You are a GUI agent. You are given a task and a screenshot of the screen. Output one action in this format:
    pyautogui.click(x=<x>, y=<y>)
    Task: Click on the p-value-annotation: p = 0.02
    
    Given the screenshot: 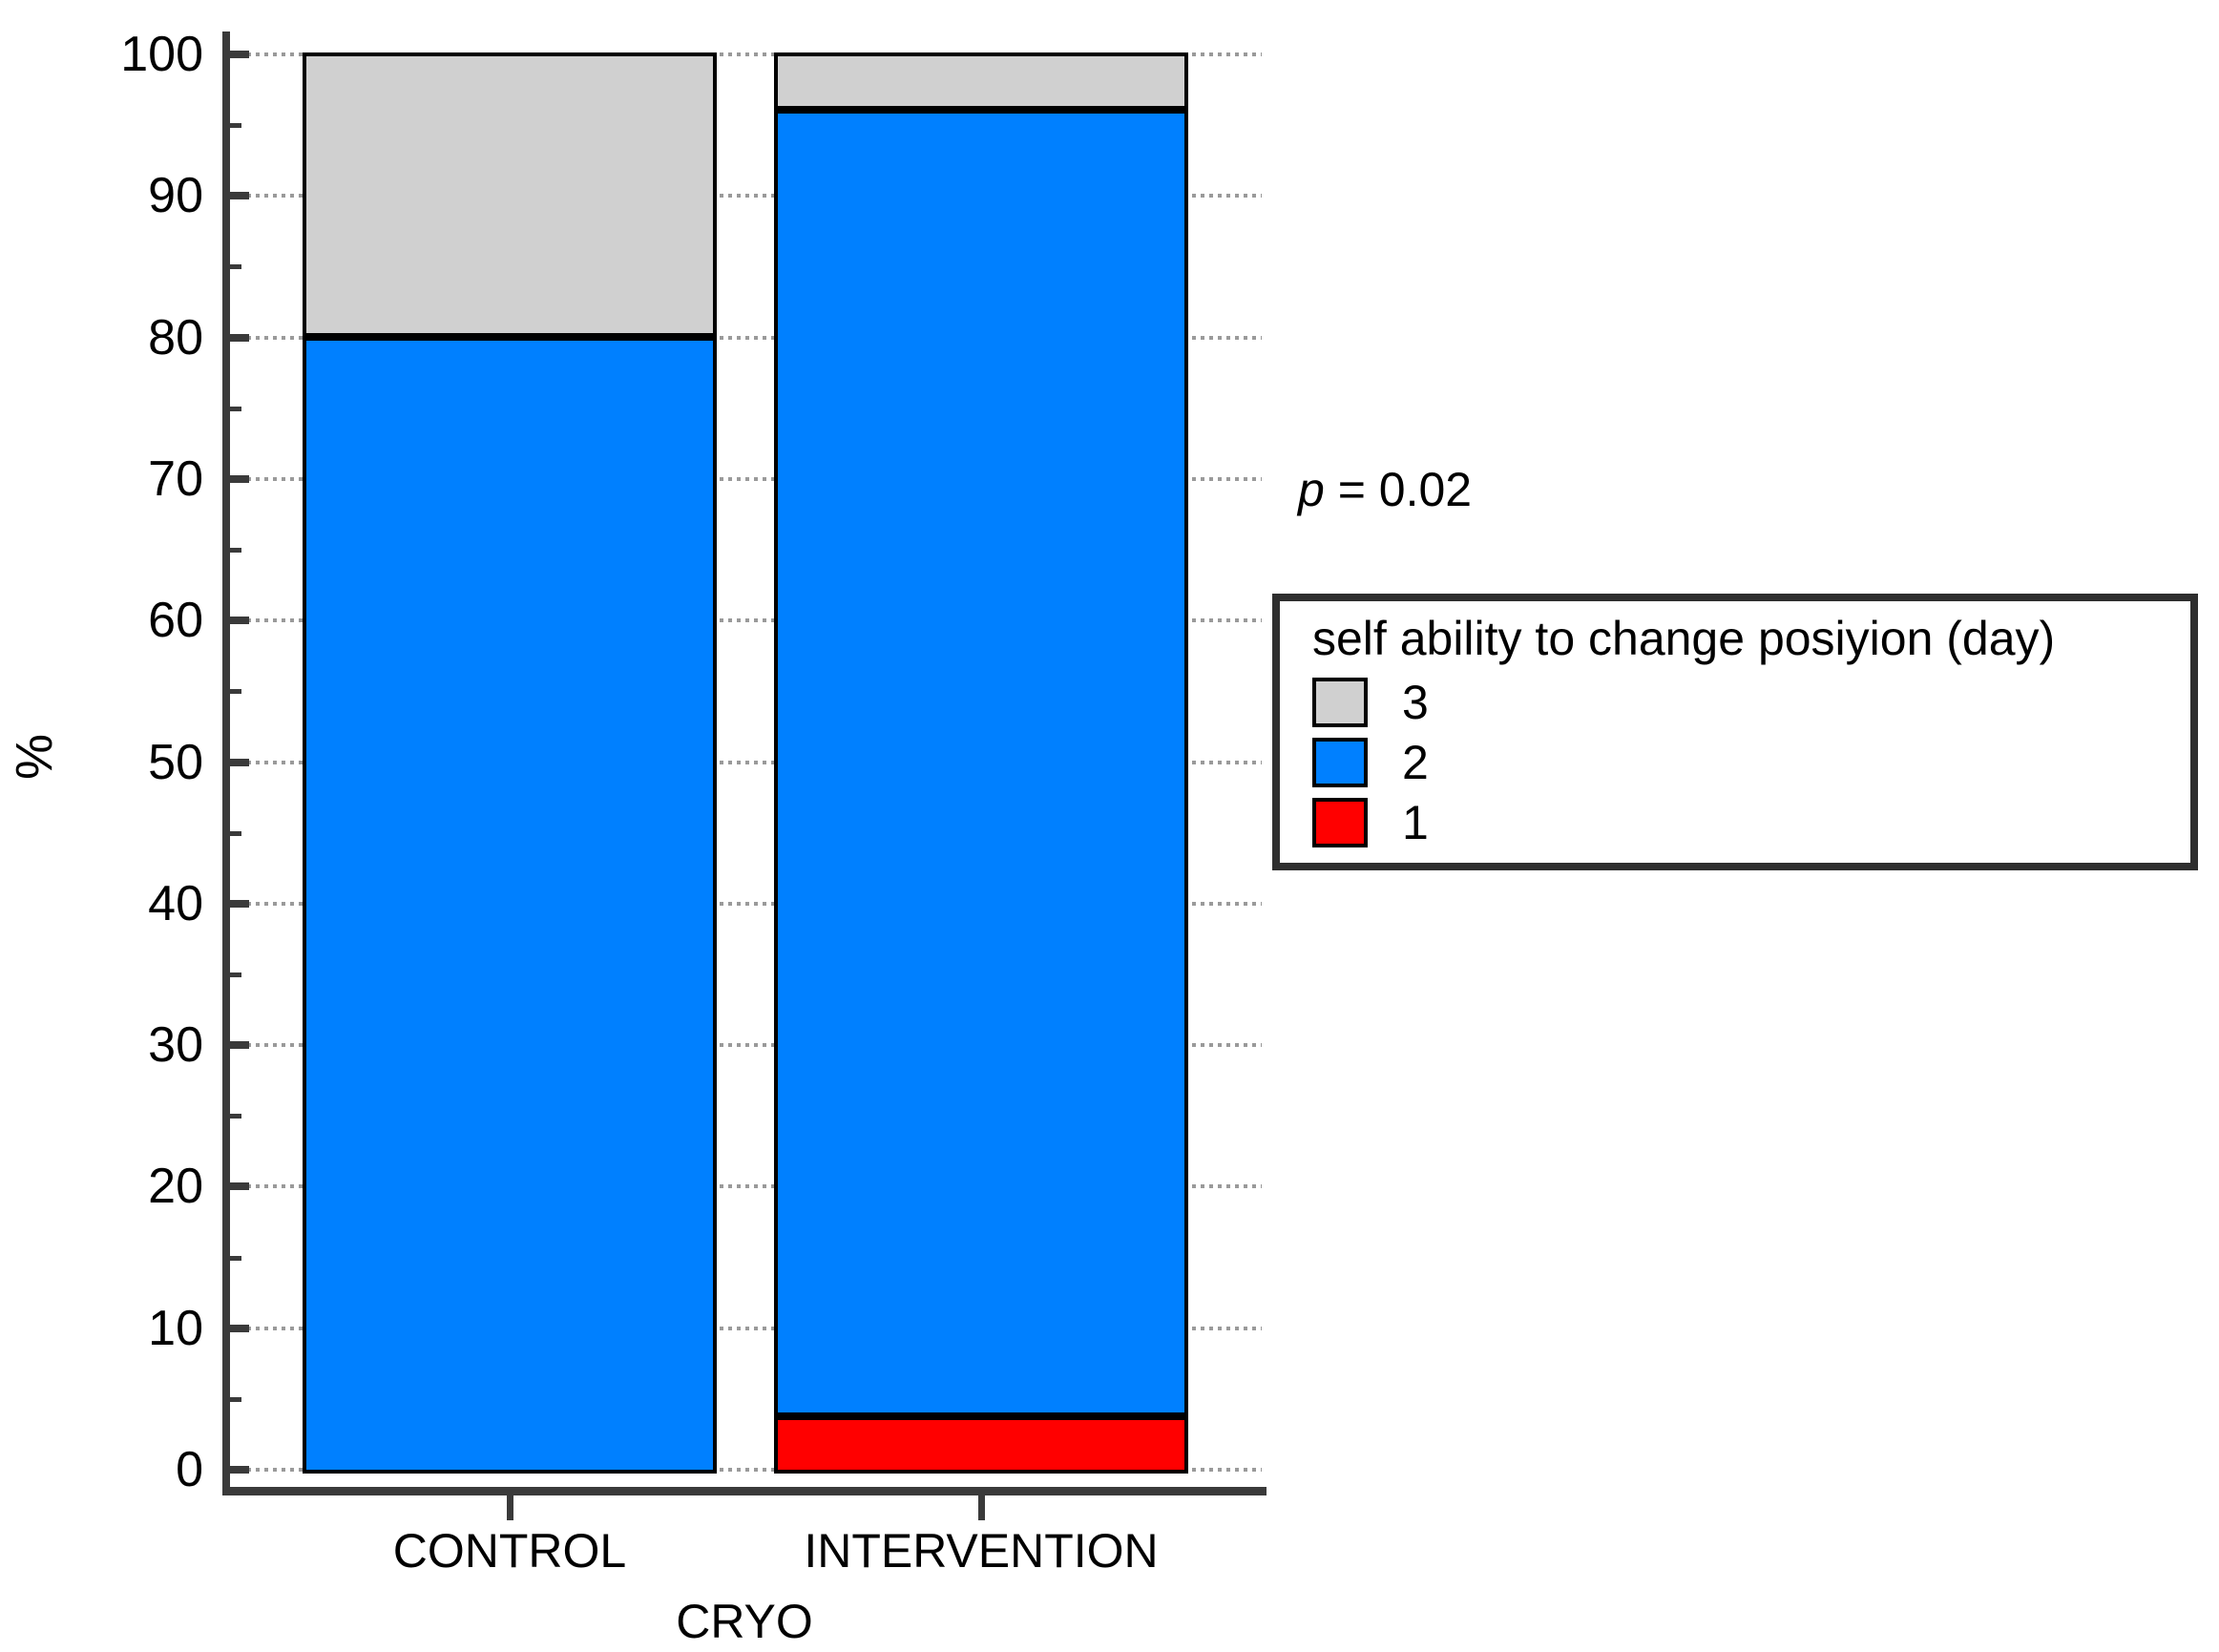 What is the action you would take?
    pyautogui.click(x=1385, y=489)
    